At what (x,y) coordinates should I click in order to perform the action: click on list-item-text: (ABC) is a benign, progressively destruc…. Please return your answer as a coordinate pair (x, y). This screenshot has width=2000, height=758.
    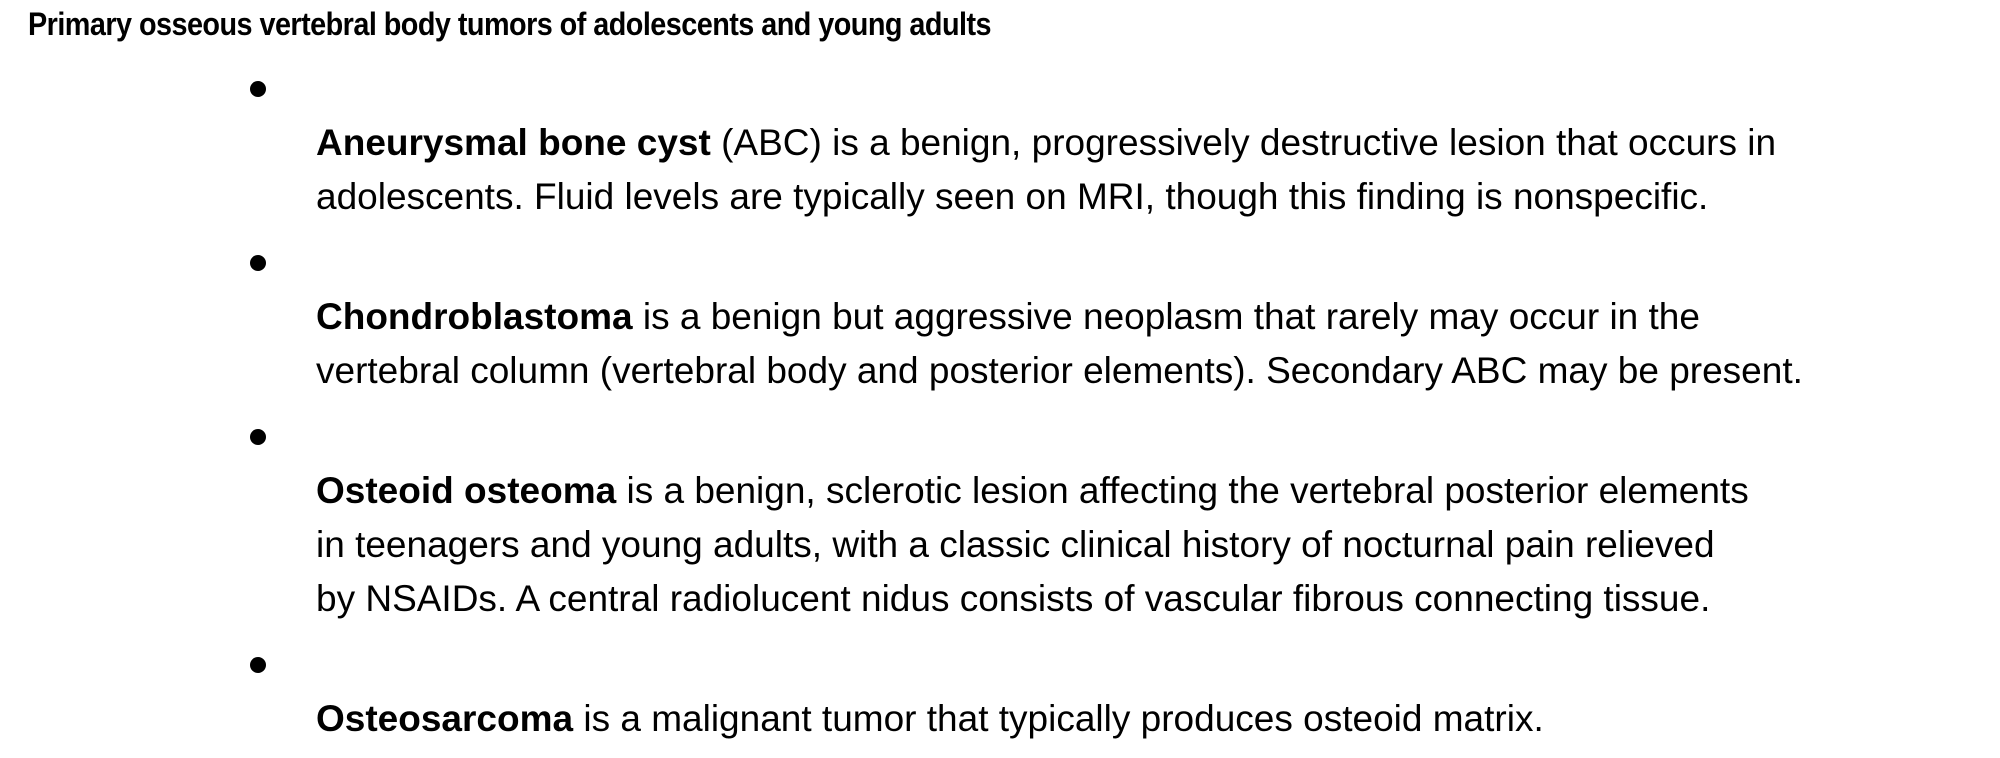
    Looking at the image, I should click on (1046, 169).